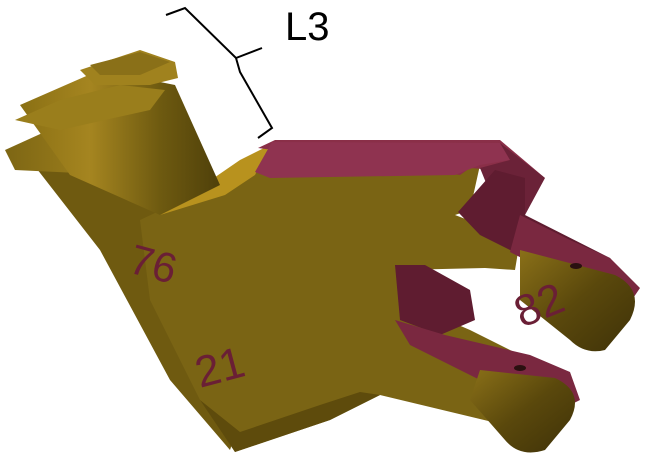 Image resolution: width=646 pixels, height=464 pixels. Describe the element at coordinates (130, 63) in the screenshot. I see `upper-flange-top` at that location.